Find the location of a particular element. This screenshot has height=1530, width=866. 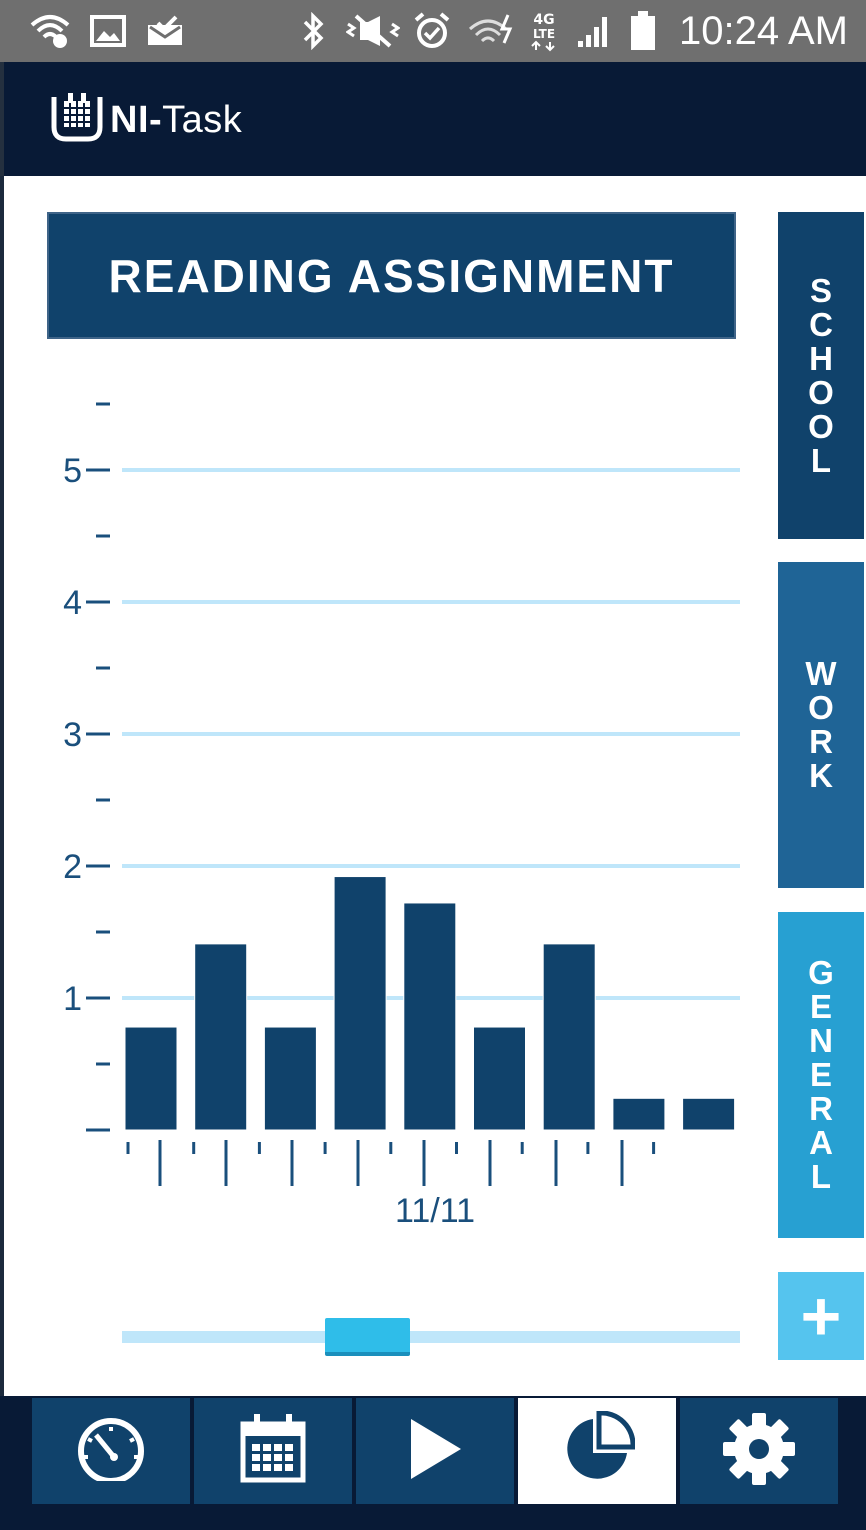

image-icon is located at coordinates (108, 31).